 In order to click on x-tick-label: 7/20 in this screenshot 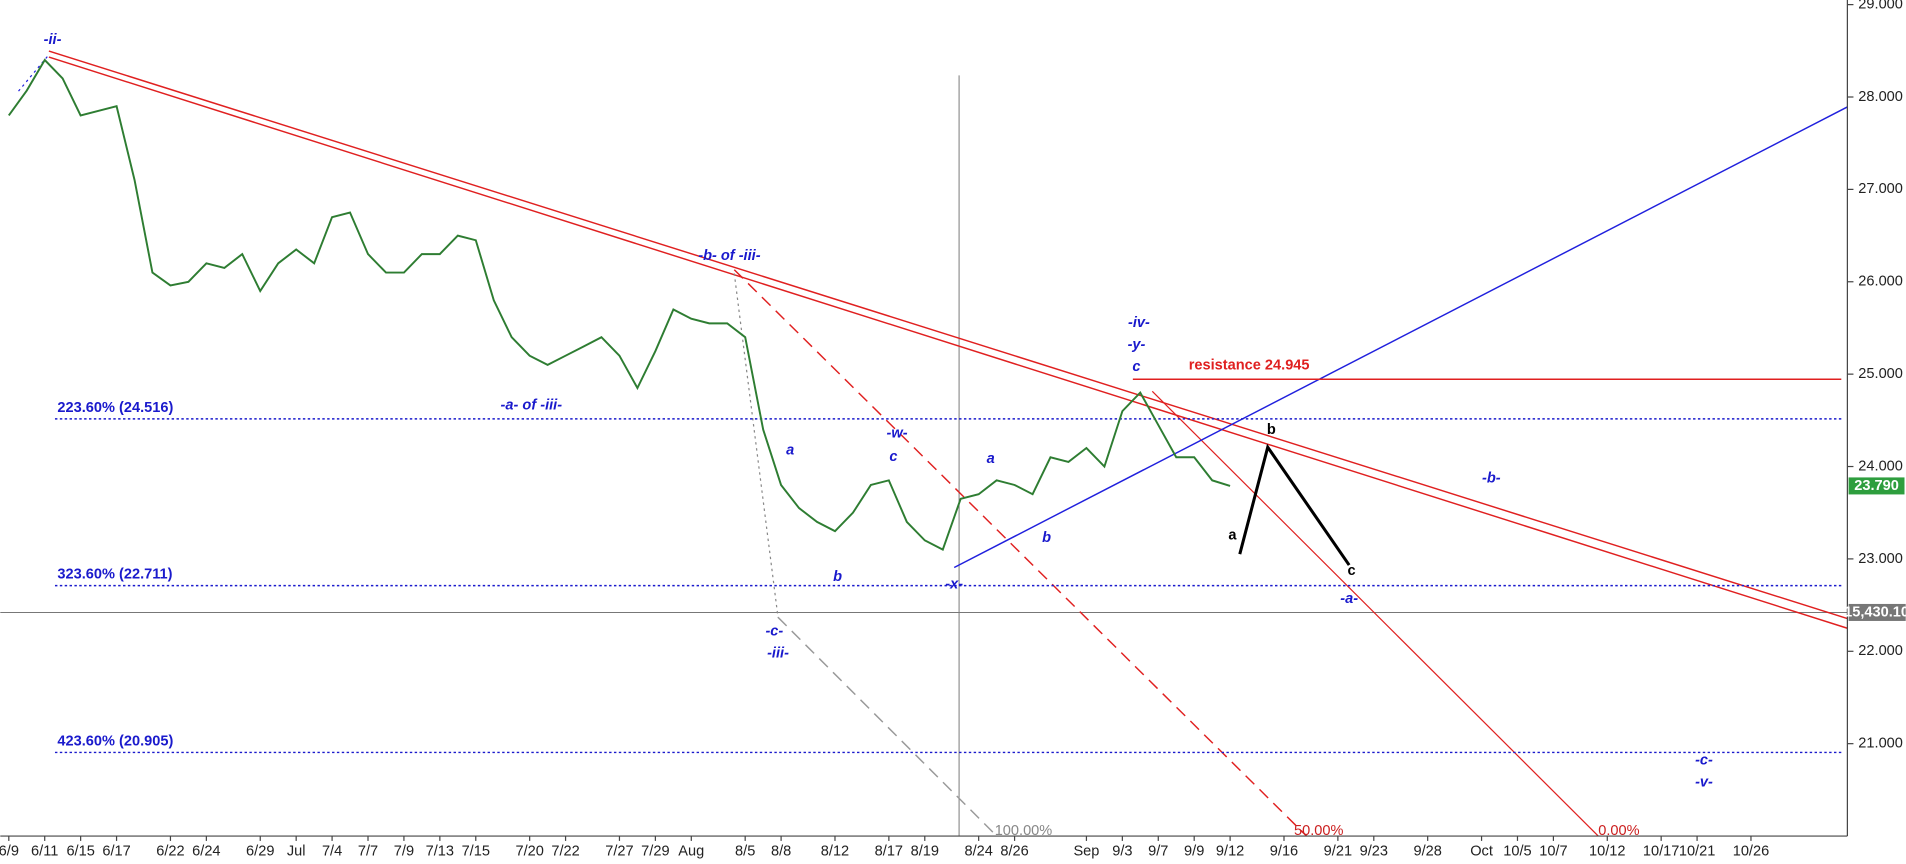, I will do `click(529, 852)`.